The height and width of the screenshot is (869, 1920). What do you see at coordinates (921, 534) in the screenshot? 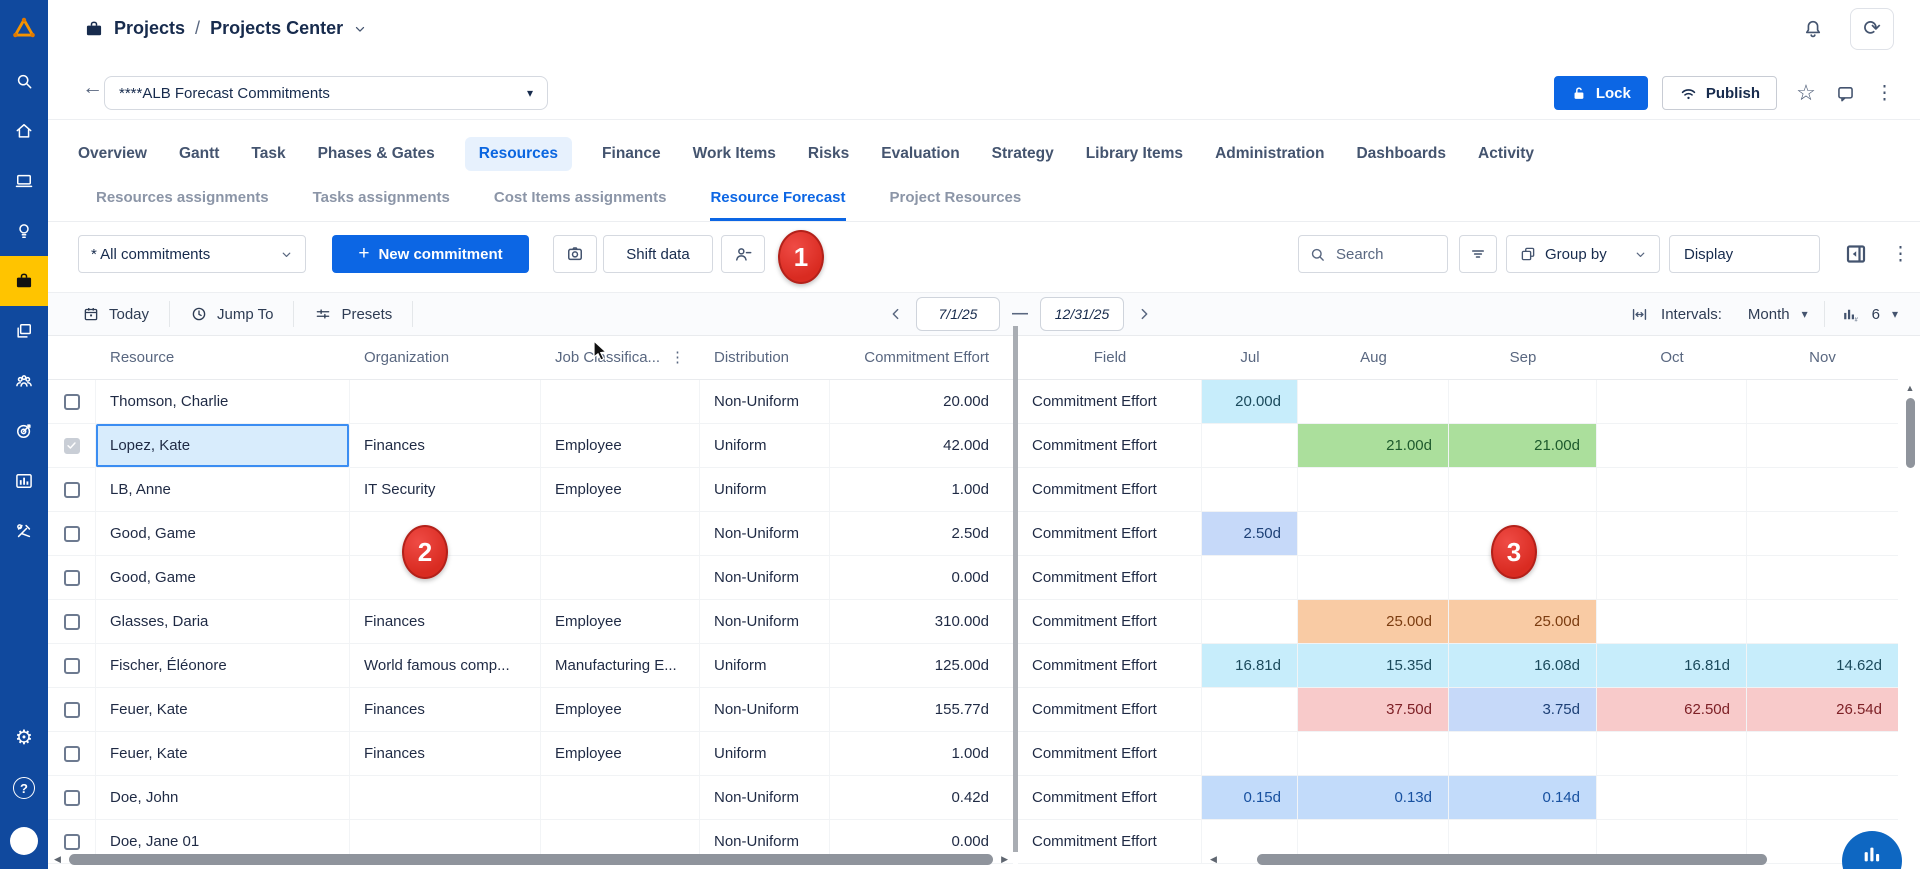
I see `commitment-effort-cell: 2.50d` at bounding box center [921, 534].